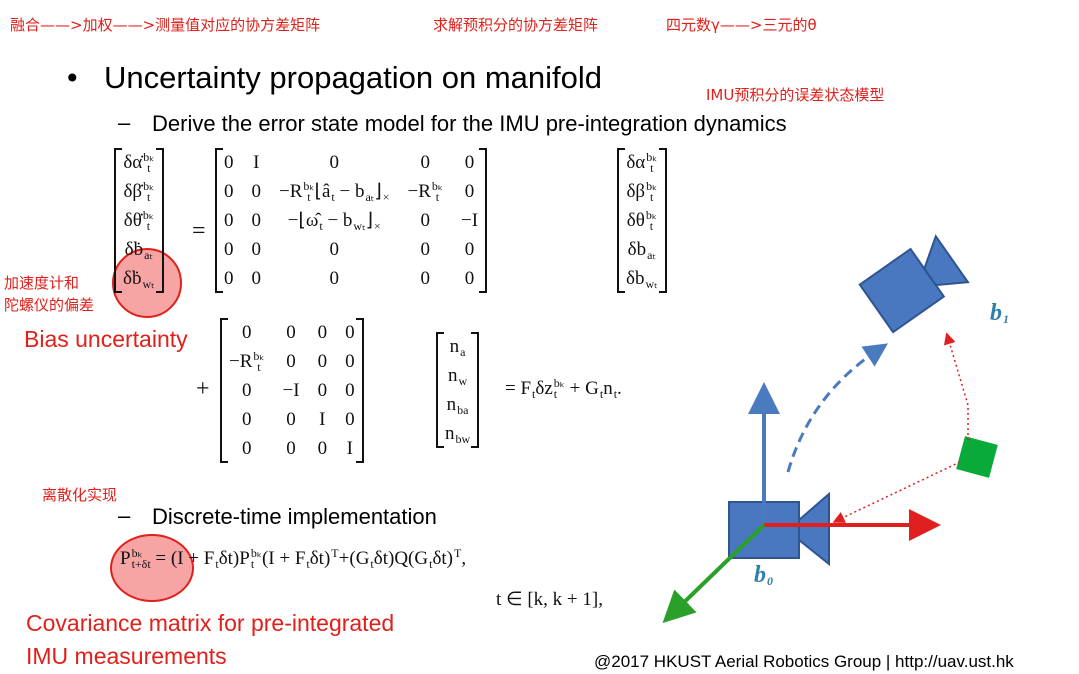  I want to click on math-text: I, so click(256, 162).